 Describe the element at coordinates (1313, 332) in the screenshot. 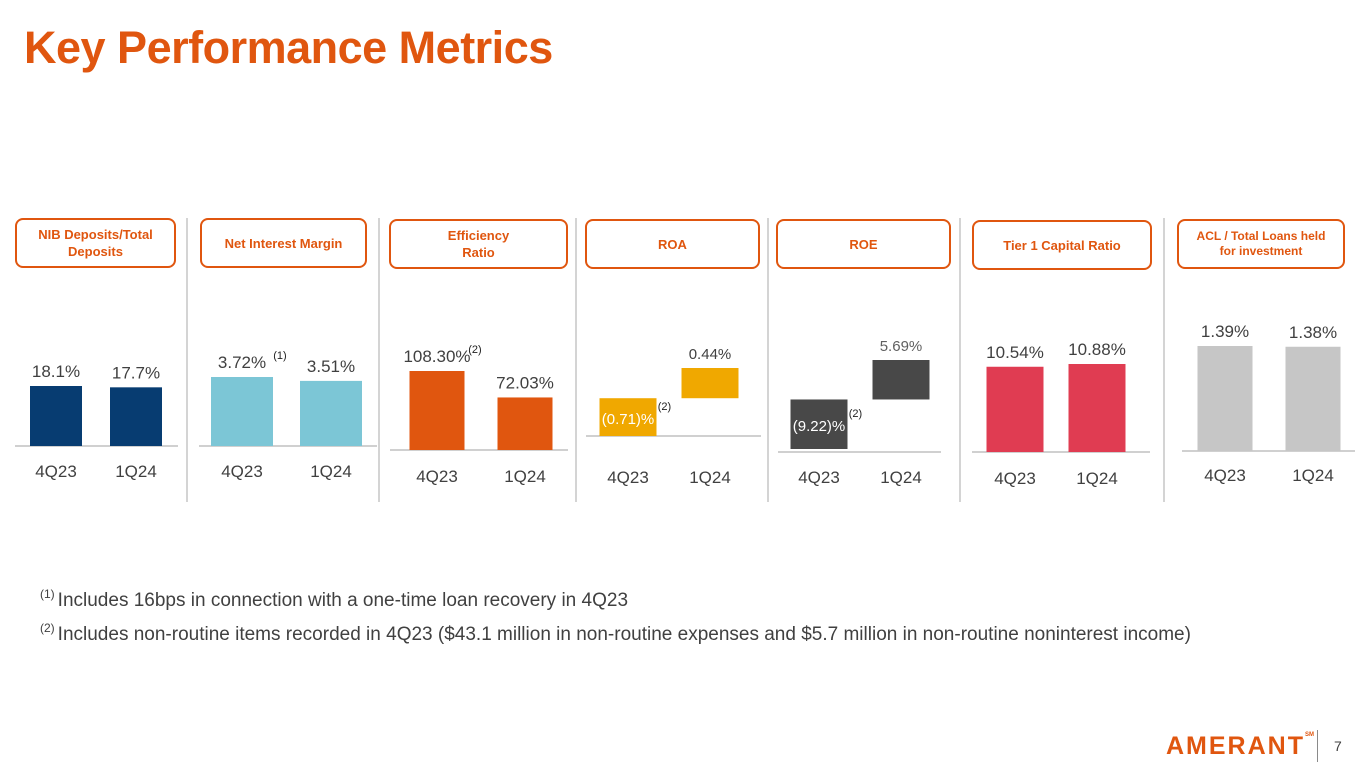

I see `data-label: 1.38%` at that location.